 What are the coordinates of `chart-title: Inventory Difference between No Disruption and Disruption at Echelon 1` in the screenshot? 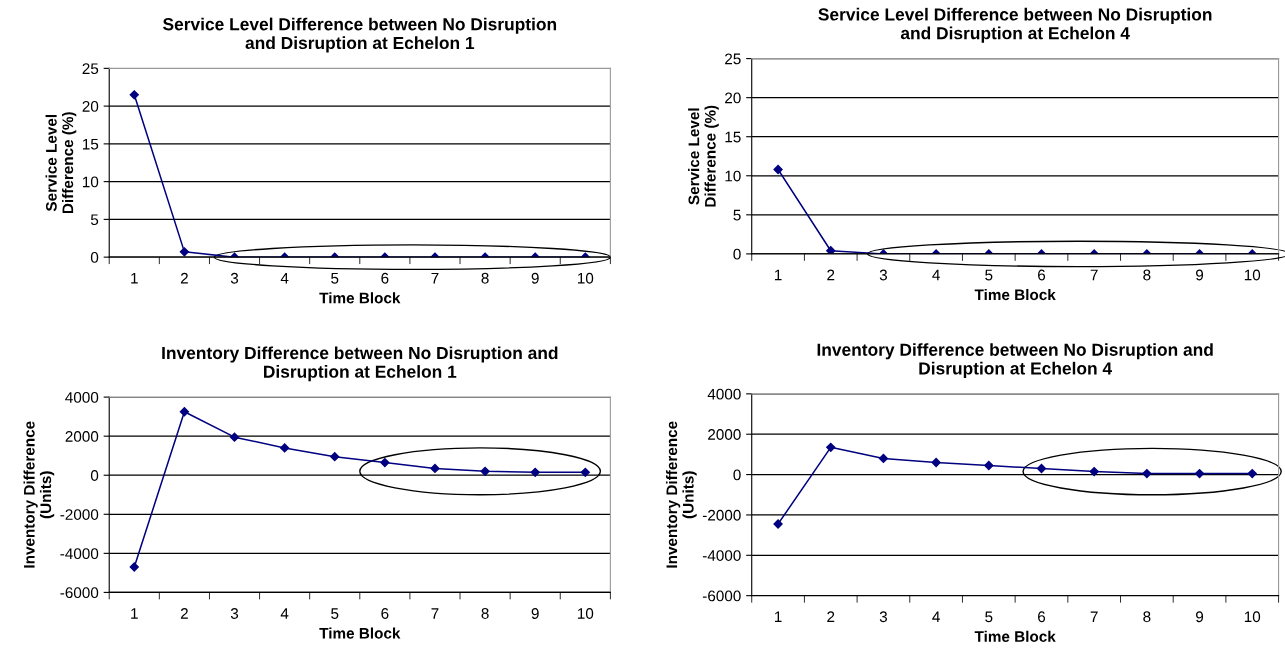 It's located at (360, 364).